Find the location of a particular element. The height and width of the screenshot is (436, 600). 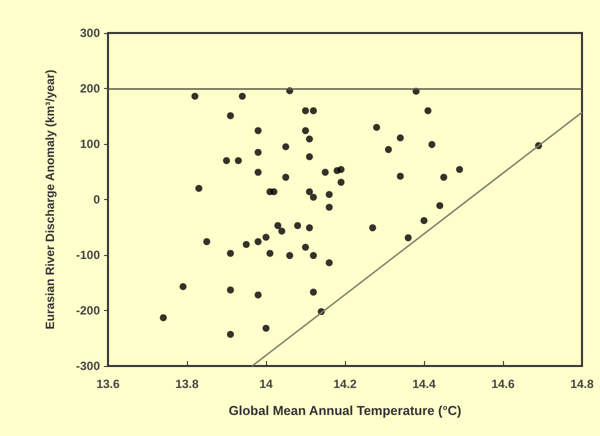

x-tick-label: 13.8 is located at coordinates (187, 384).